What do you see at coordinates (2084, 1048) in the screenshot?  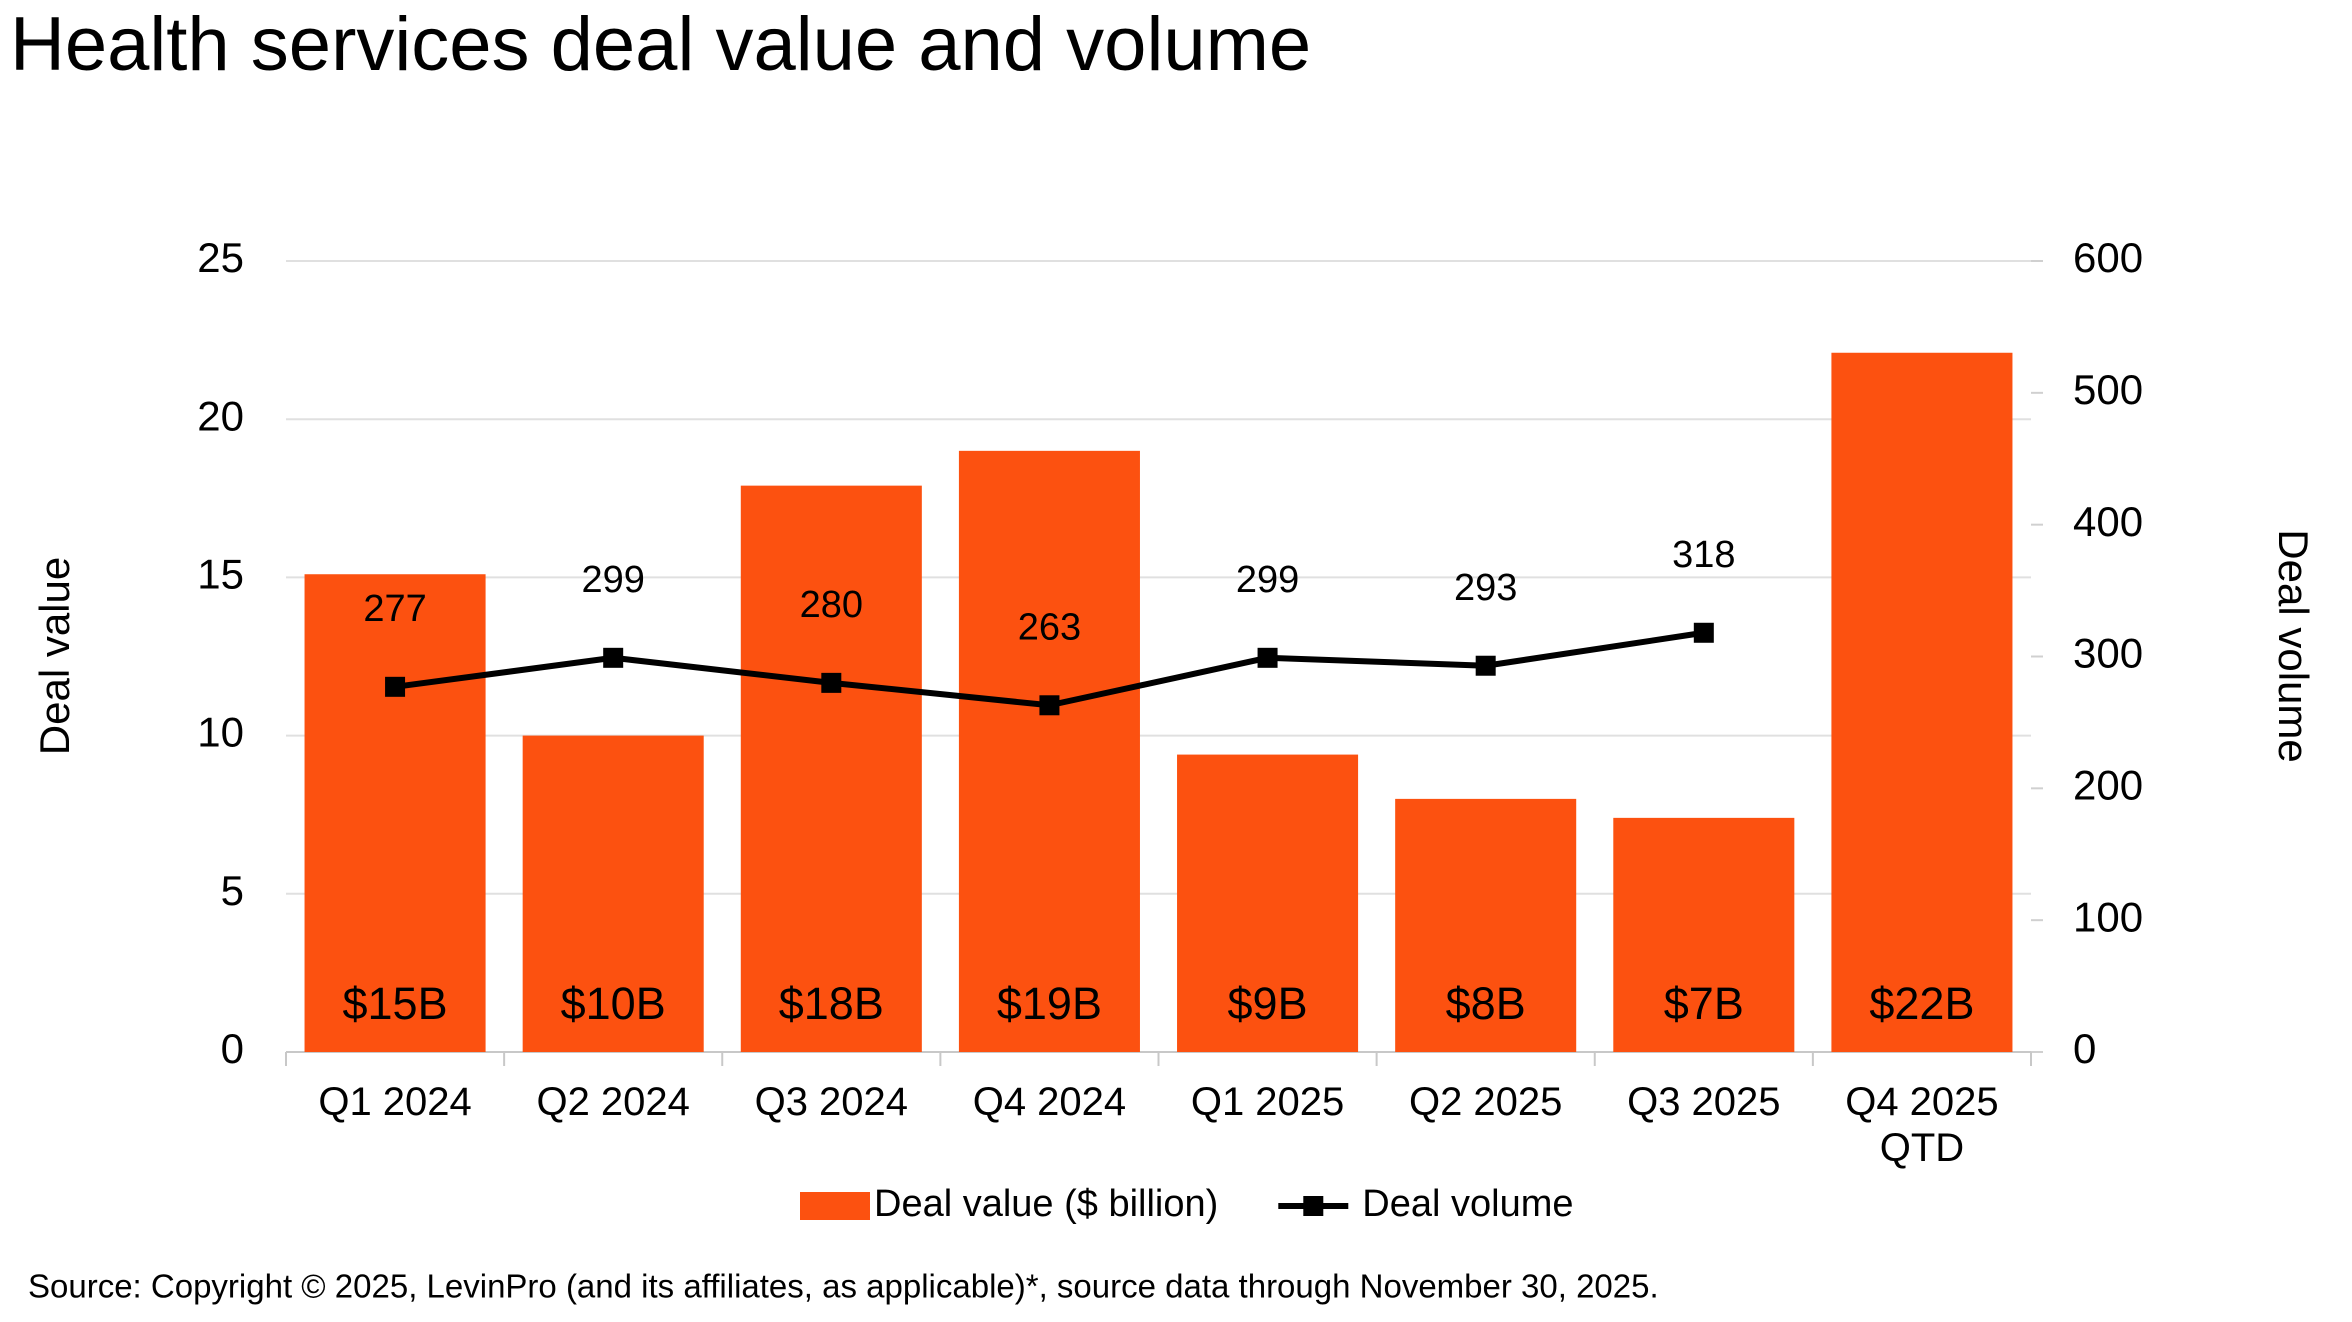 I see `y2-tick-label: 0` at bounding box center [2084, 1048].